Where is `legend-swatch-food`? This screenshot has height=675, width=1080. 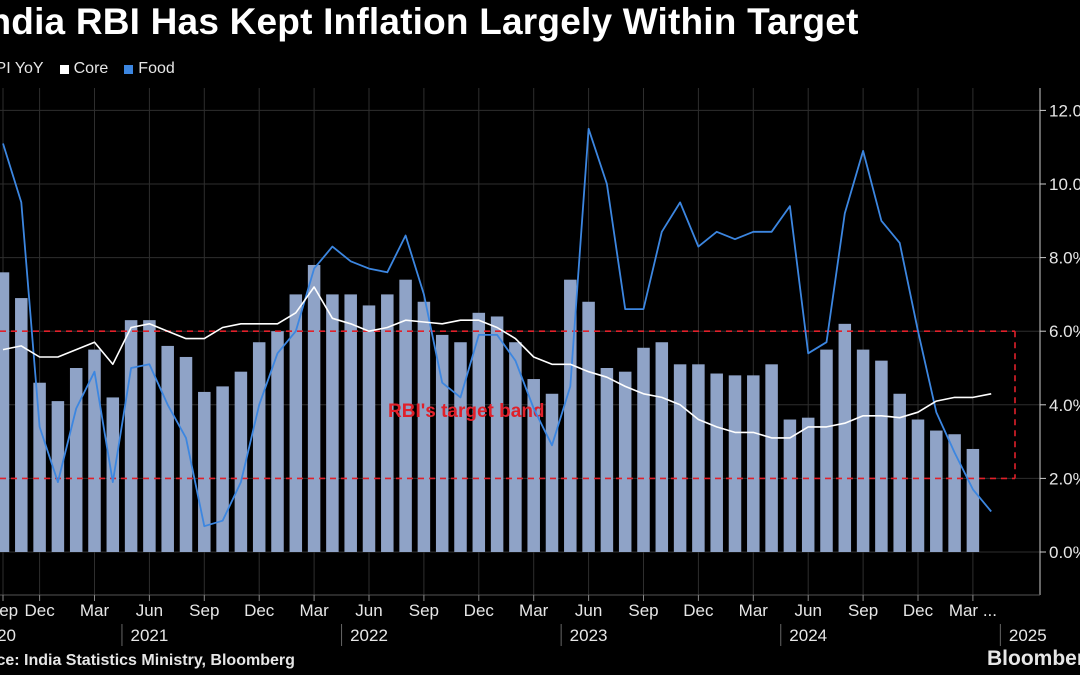 legend-swatch-food is located at coordinates (129, 69).